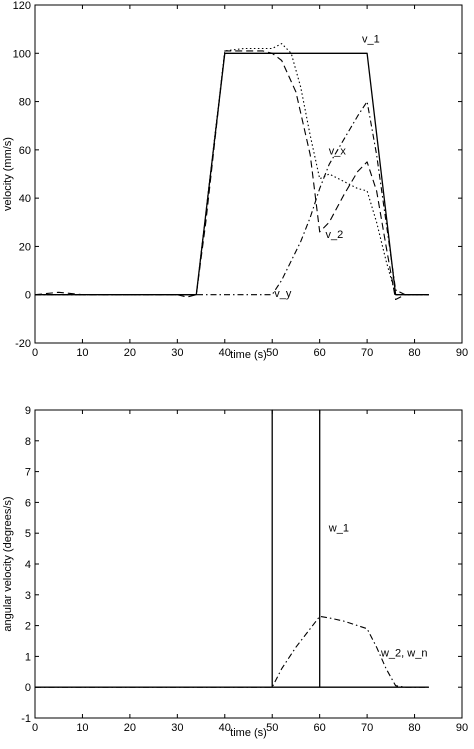 The width and height of the screenshot is (474, 749). I want to click on y-tick-label: 9, so click(28, 411).